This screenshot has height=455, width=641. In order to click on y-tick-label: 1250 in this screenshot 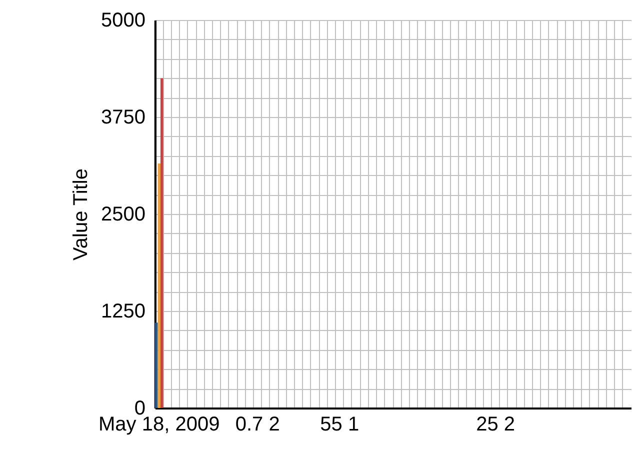, I will do `click(123, 311)`.